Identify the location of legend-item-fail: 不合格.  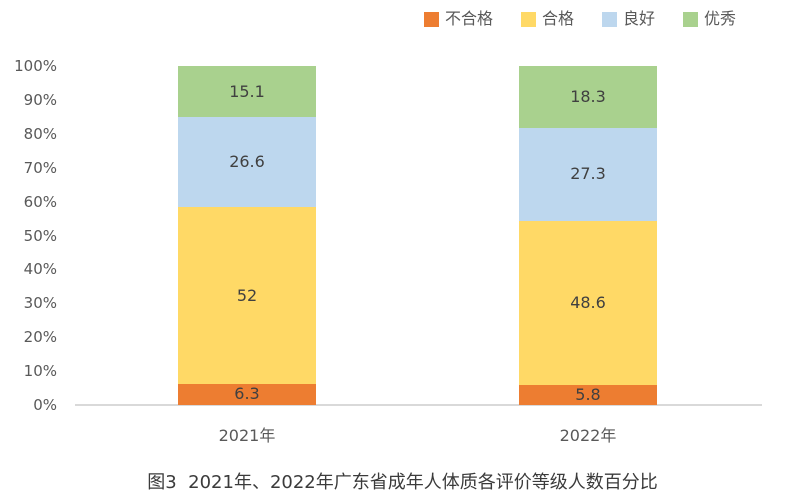
(458, 19).